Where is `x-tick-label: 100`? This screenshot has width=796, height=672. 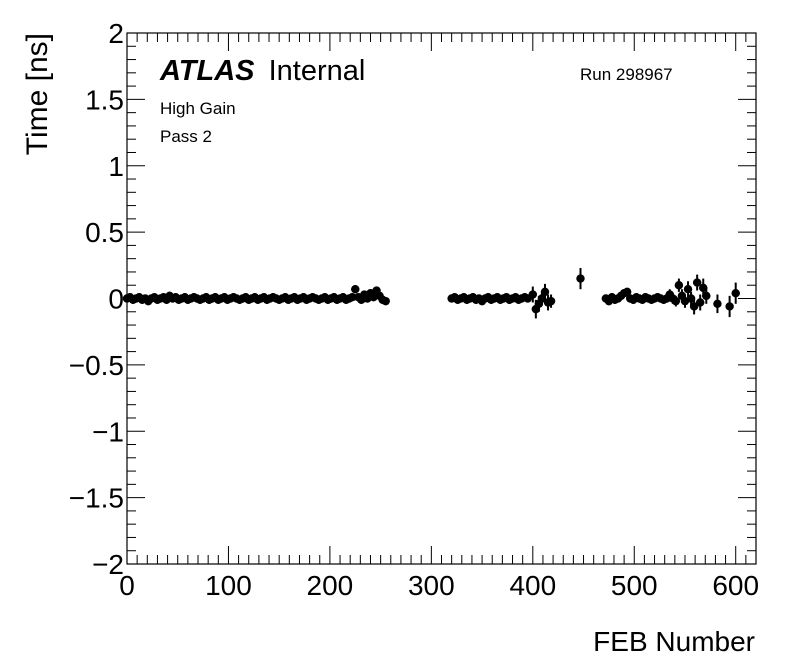
x-tick-label: 100 is located at coordinates (228, 585).